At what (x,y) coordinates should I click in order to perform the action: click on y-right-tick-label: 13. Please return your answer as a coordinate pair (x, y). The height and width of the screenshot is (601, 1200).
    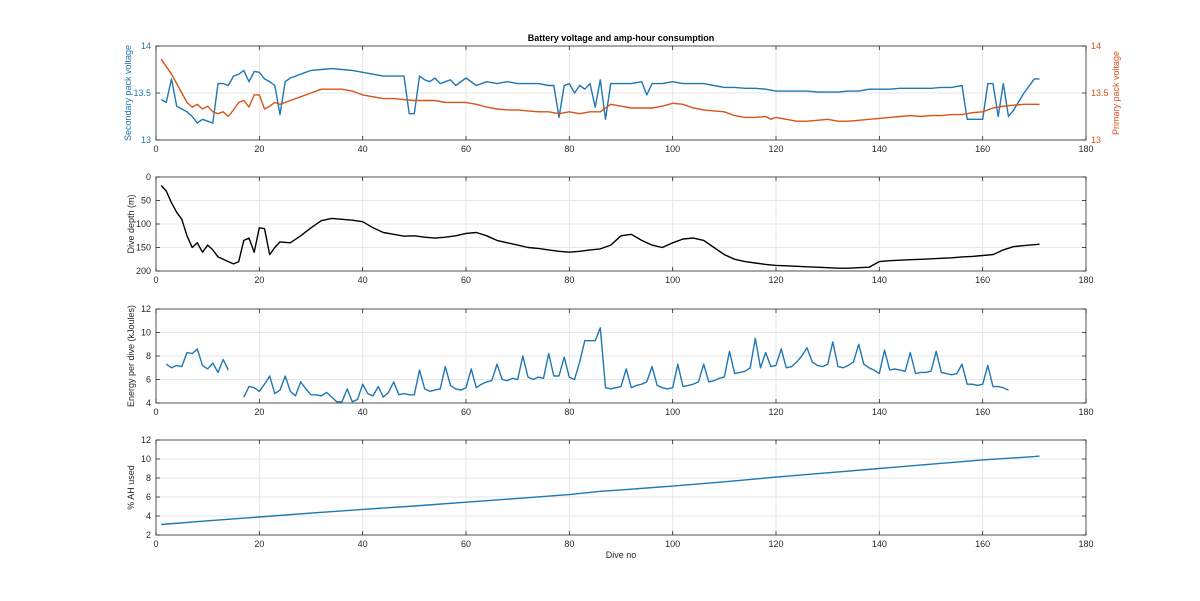
    Looking at the image, I should click on (1096, 140).